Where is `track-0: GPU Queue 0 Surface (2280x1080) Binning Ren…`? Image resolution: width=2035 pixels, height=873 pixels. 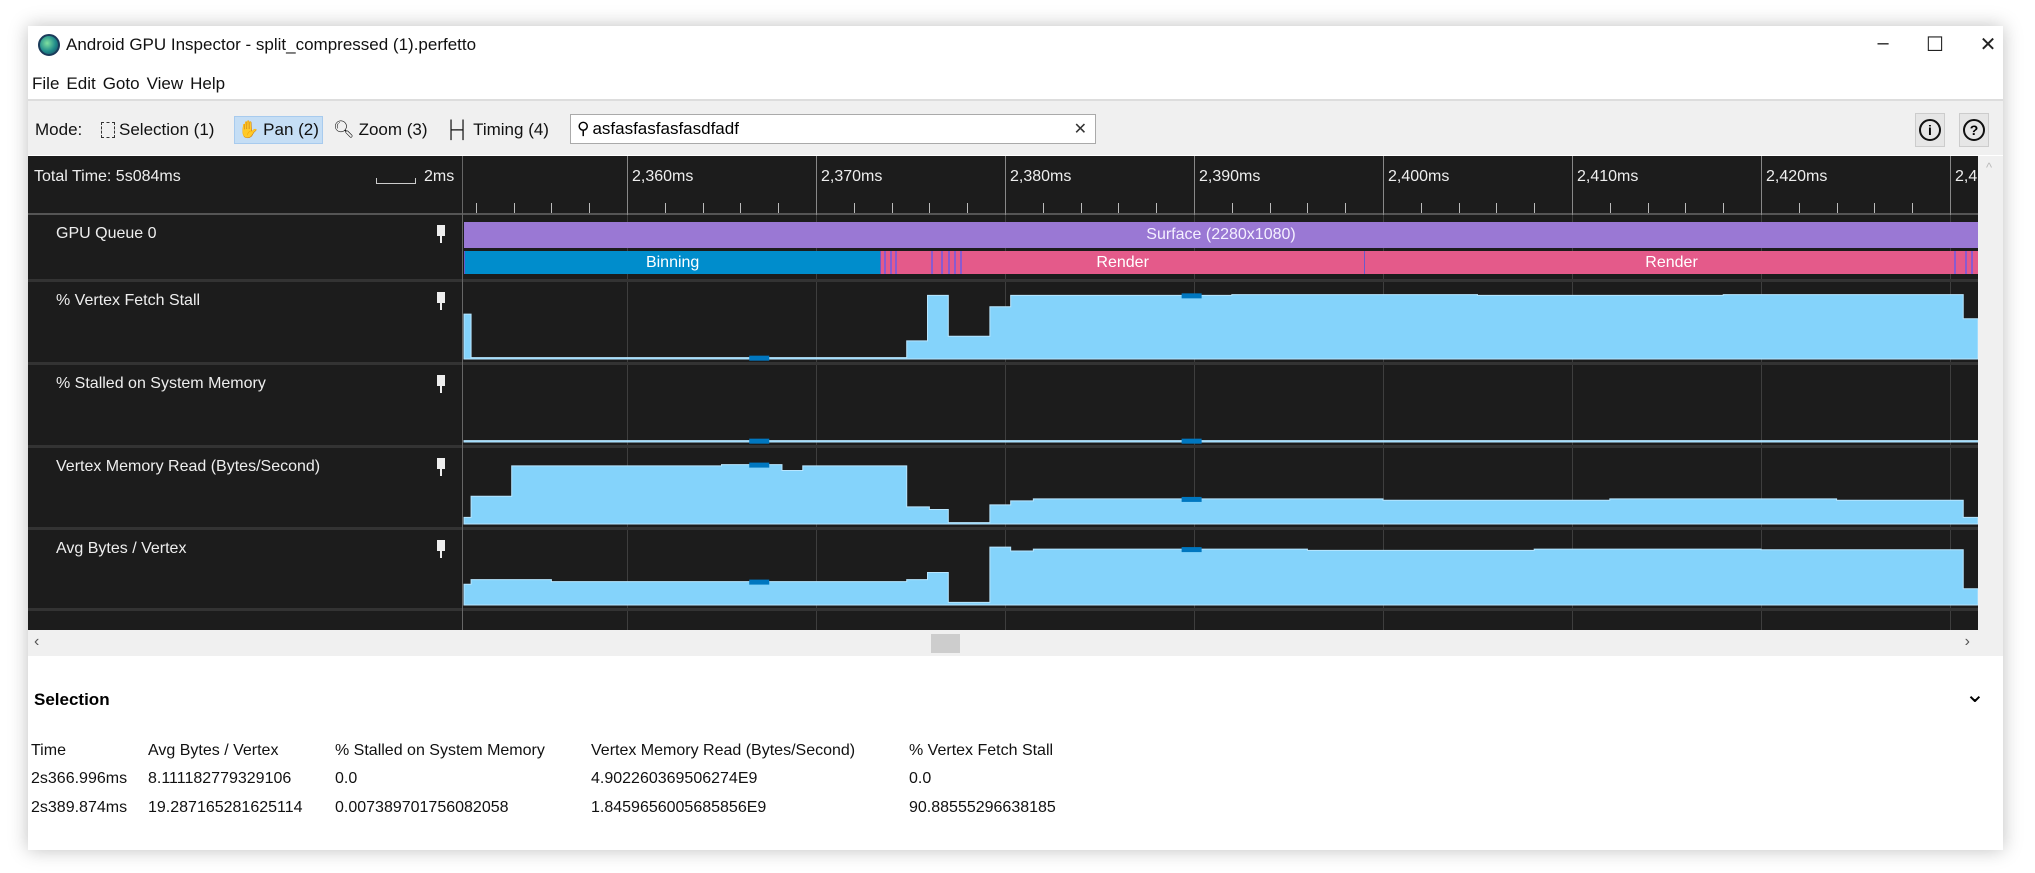 track-0: GPU Queue 0 Surface (2280x1080) Binning Ren… is located at coordinates (1003, 248).